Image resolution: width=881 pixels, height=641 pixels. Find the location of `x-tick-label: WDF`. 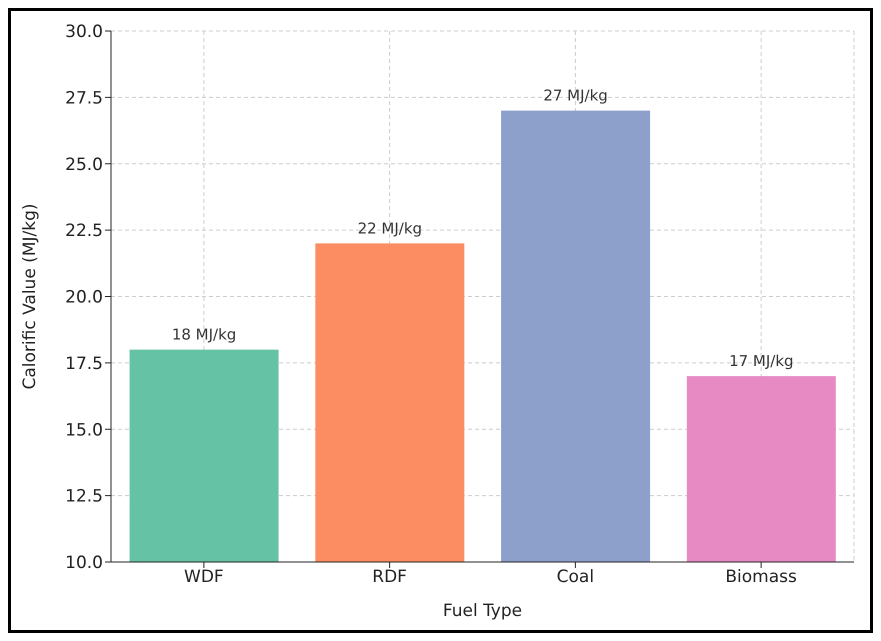

x-tick-label: WDF is located at coordinates (204, 577).